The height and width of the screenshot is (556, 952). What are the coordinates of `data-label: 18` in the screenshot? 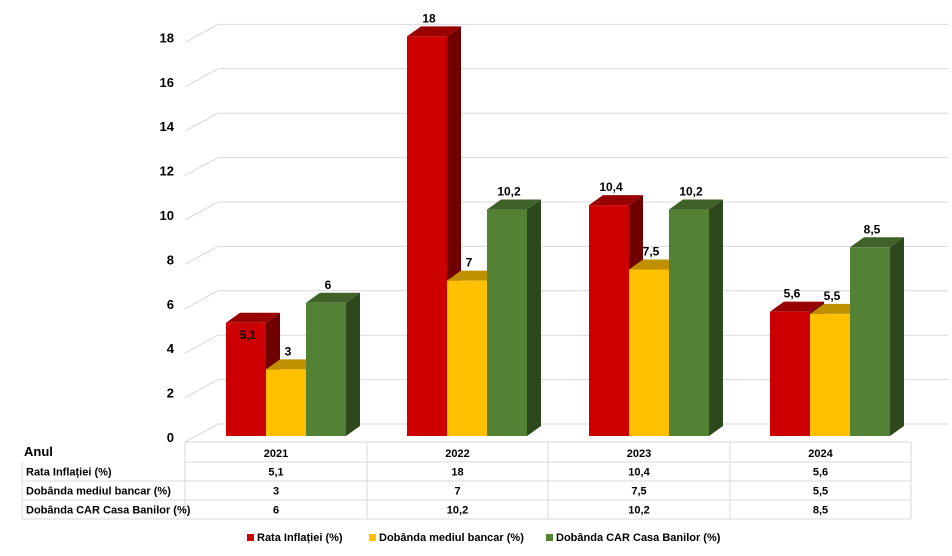 It's located at (429, 18).